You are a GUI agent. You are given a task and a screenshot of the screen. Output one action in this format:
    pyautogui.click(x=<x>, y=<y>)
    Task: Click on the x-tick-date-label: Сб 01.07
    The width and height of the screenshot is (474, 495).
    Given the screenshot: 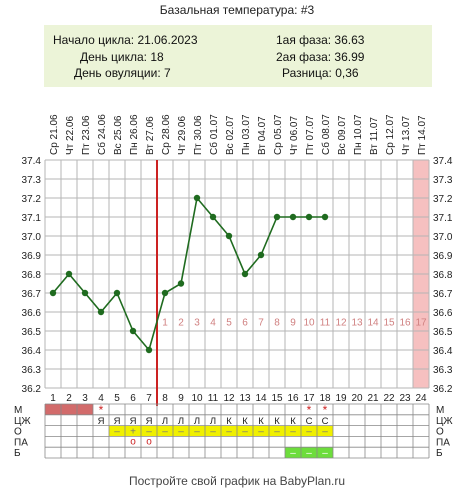 What is the action you would take?
    pyautogui.click(x=214, y=134)
    